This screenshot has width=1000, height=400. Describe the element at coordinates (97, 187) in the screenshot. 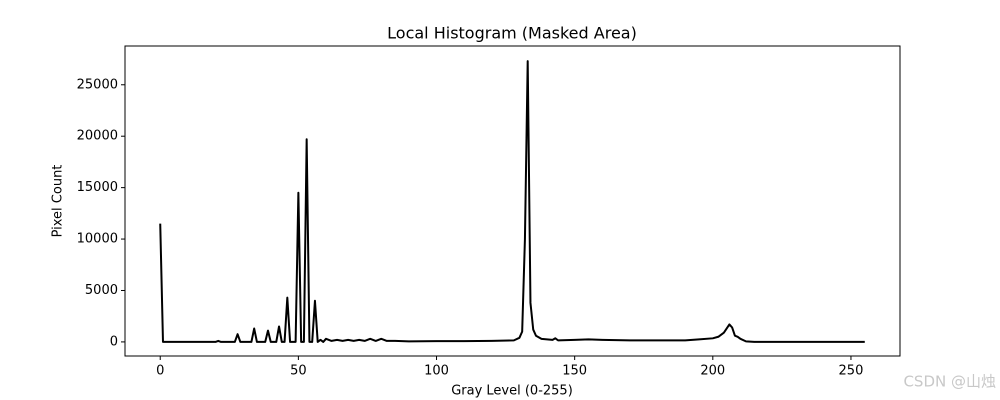

I see `y-tick-label: 15000` at that location.